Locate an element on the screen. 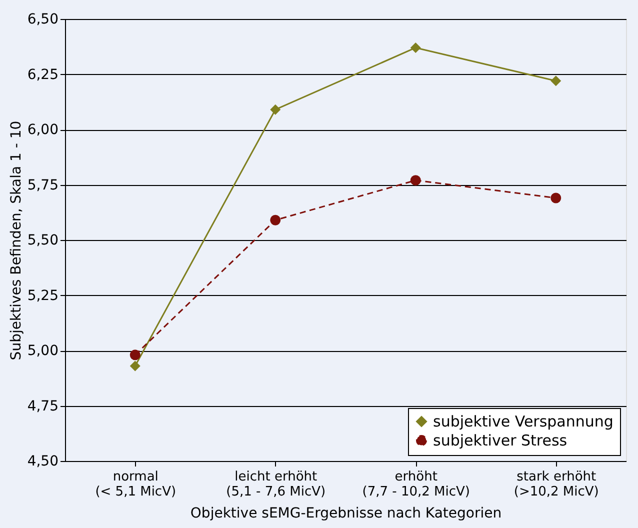 The image size is (638, 528). y-tick-label: 6,25 is located at coordinates (42, 74).